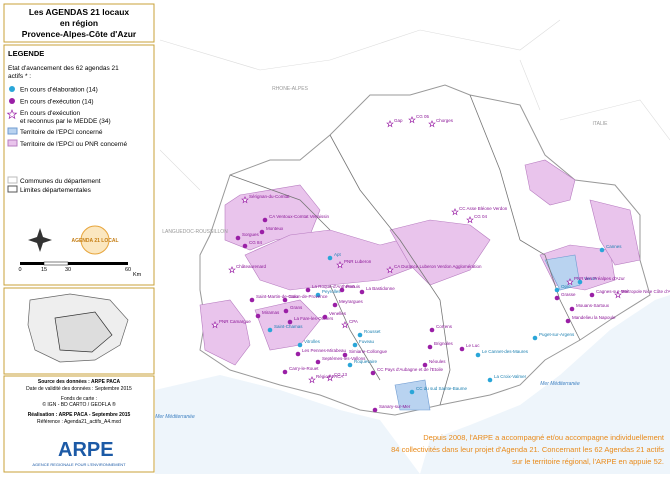 Image resolution: width=670 pixels, height=479 pixels. What do you see at coordinates (296, 307) in the screenshot?
I see `place-label: Grans` at bounding box center [296, 307].